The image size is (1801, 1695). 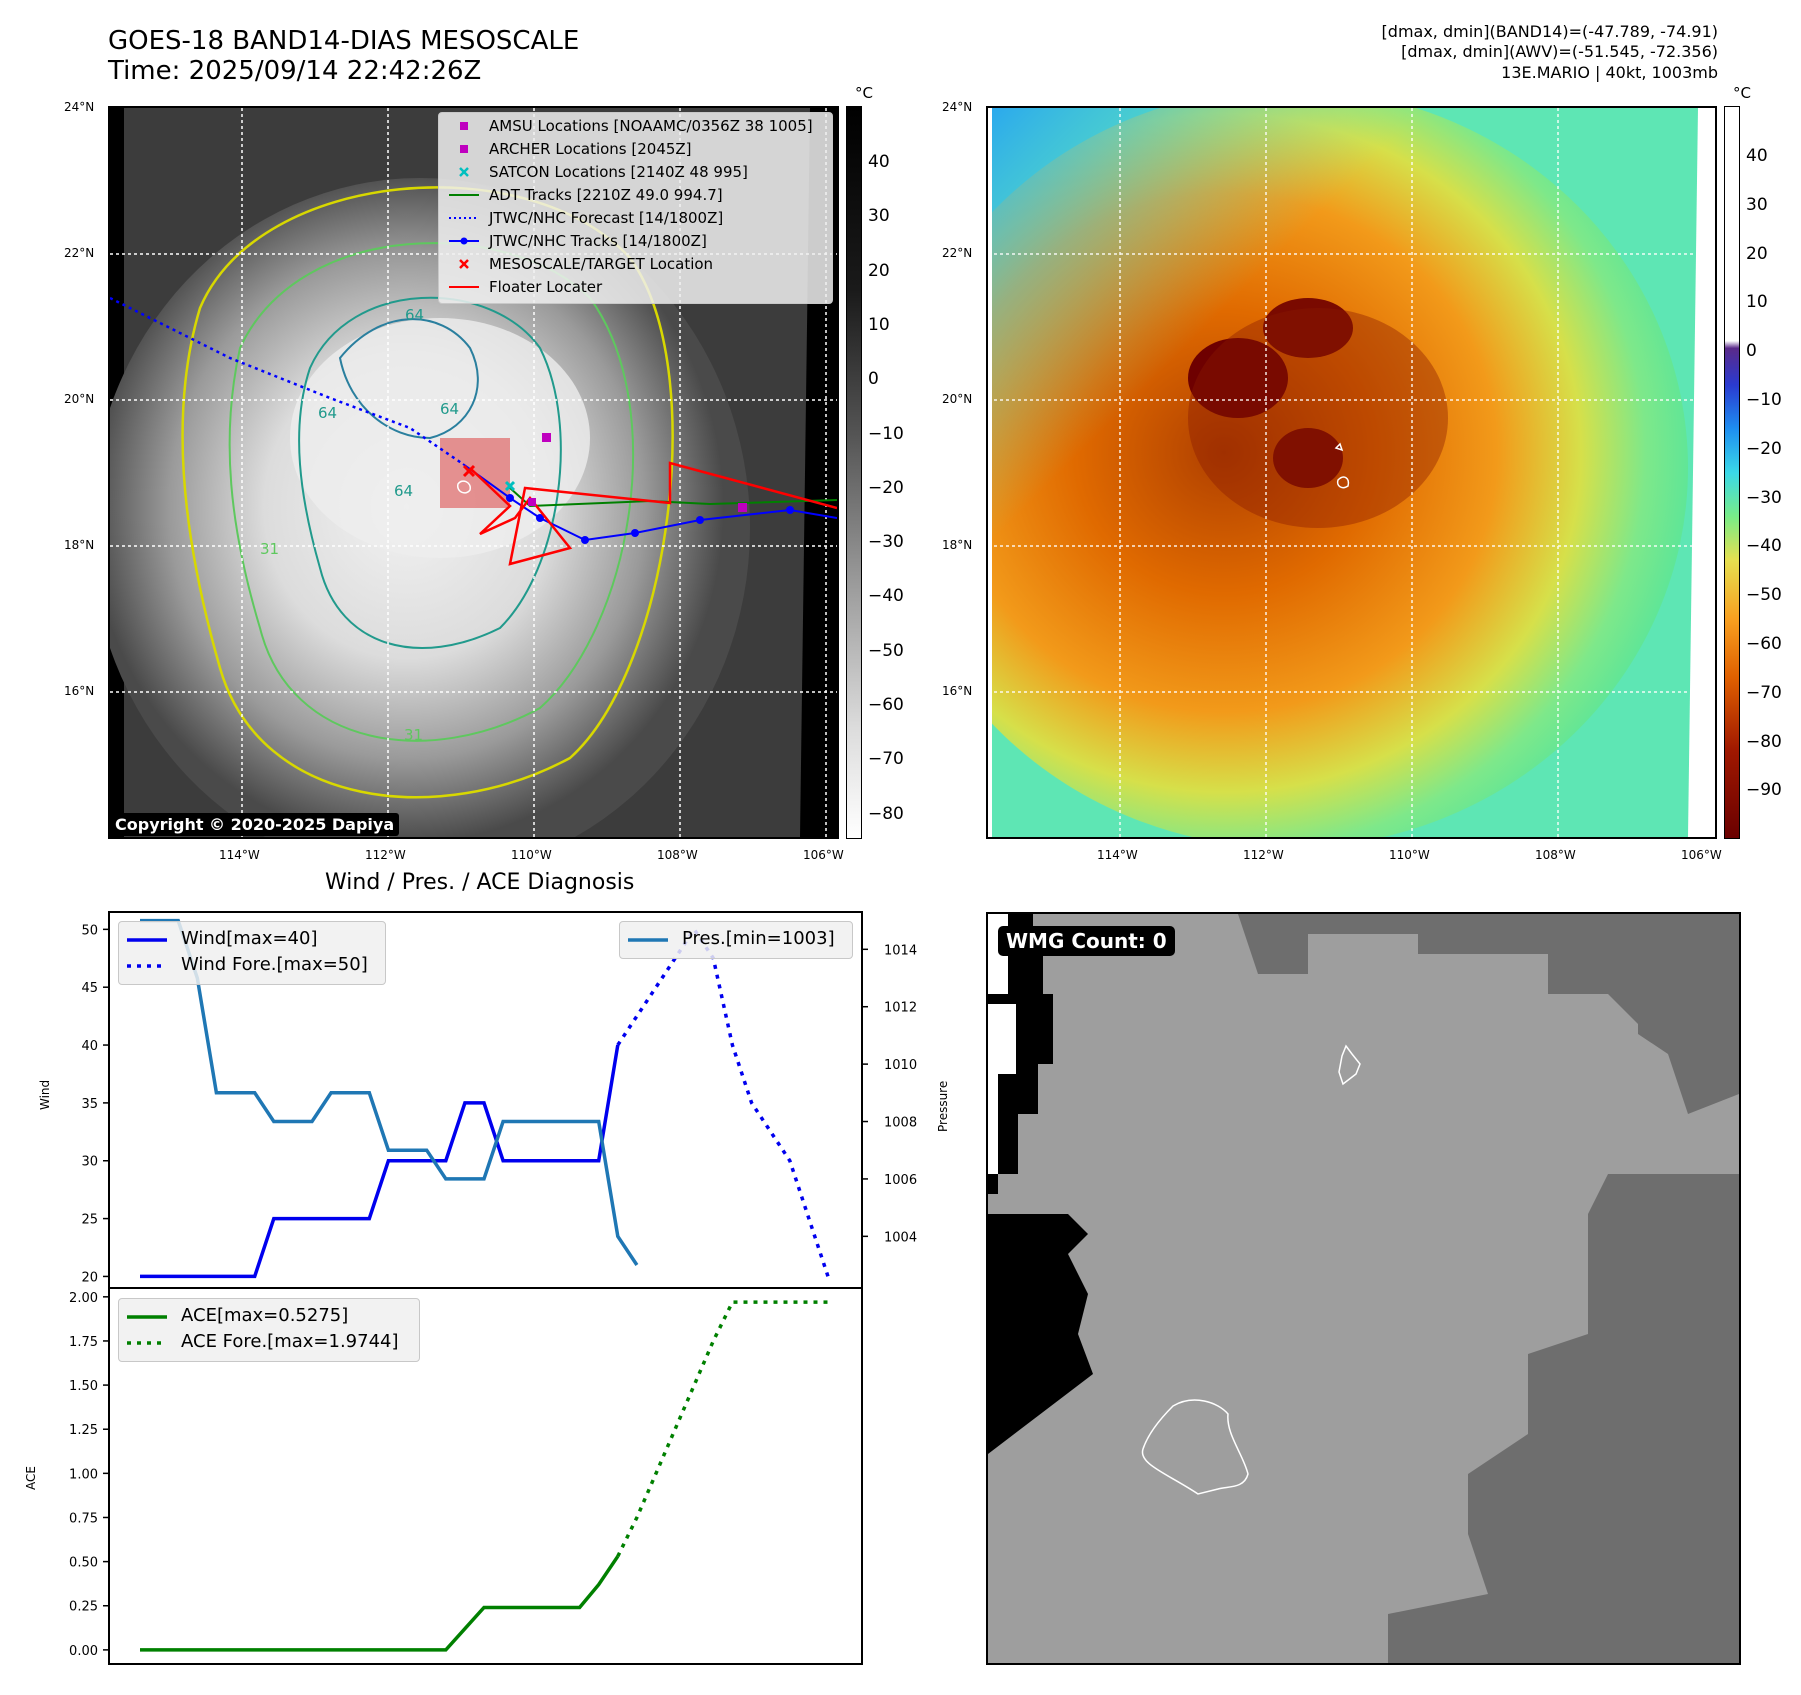 I want to click on series-line-wind, so click(x=380, y=1161).